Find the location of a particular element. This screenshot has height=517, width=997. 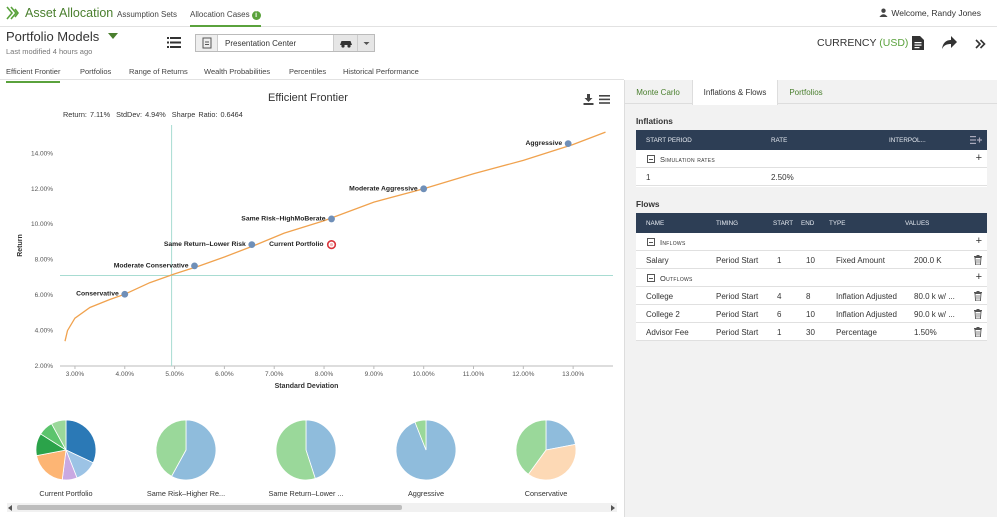

nav-allocation-cases: Allocation Cases i is located at coordinates (225, 18).